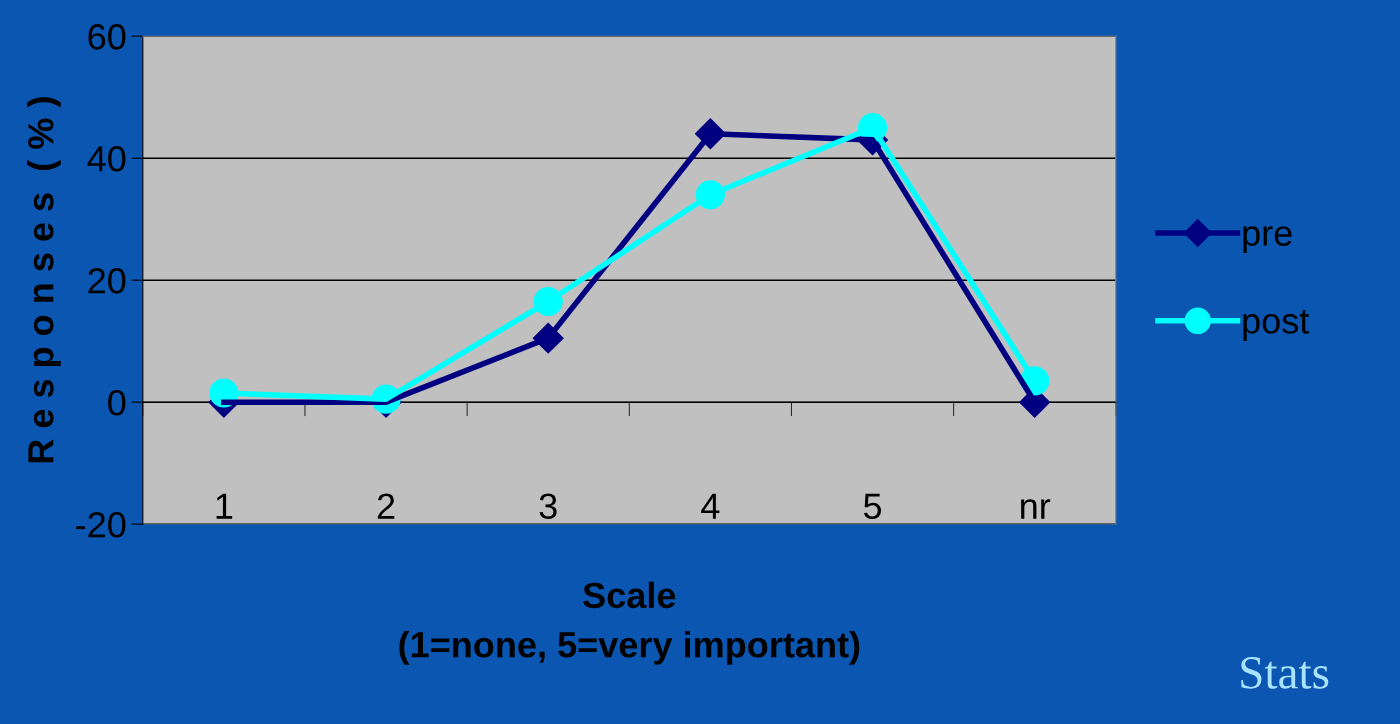  I want to click on y-tick-label: 0, so click(117, 403).